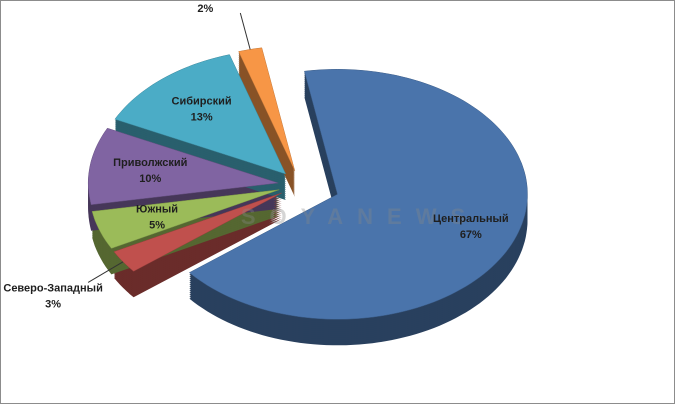  I want to click on value-label: 3%, so click(53, 304).